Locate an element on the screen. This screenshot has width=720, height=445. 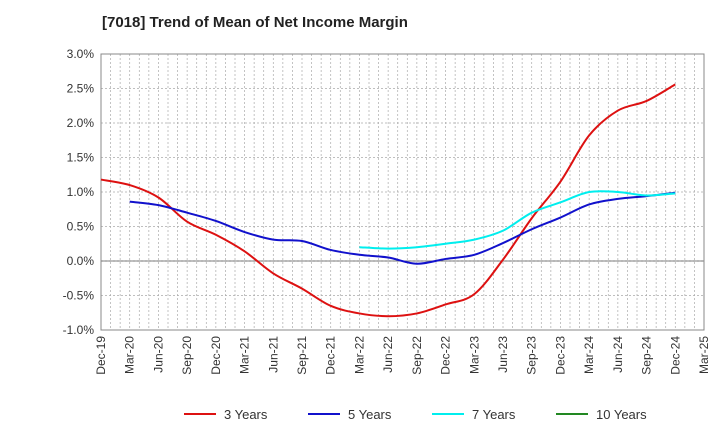
x-tick-label: Jun-21 is located at coordinates (273, 354).